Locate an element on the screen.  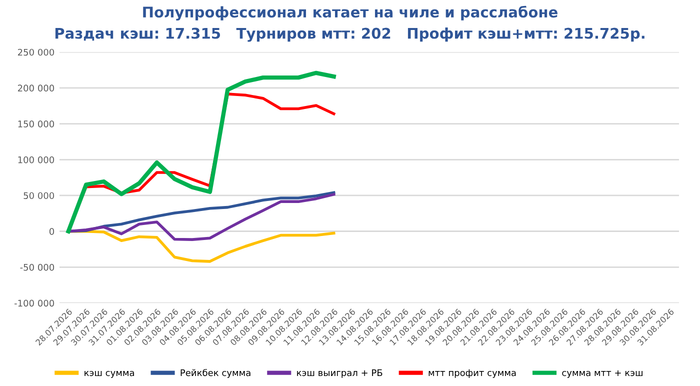
y-tick-label: 0 is located at coordinates (51, 231).